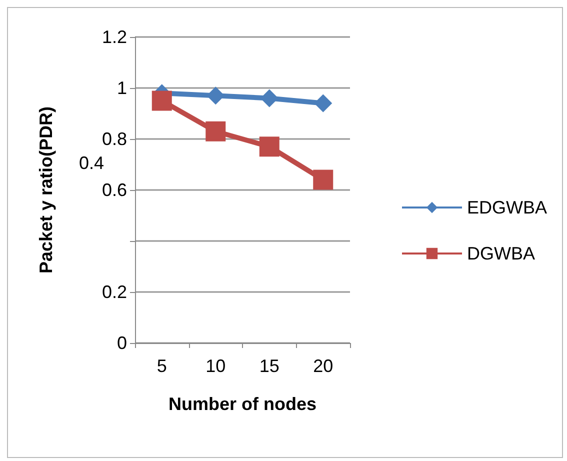 The width and height of the screenshot is (567, 461). I want to click on y-tick-label: 0.6, so click(114, 190).